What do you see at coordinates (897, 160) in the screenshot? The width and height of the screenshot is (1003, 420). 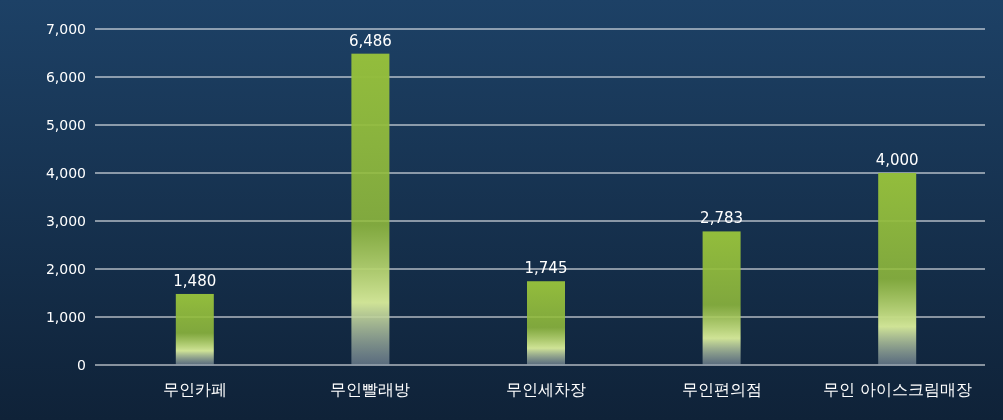 I see `data-label: 4,000` at bounding box center [897, 160].